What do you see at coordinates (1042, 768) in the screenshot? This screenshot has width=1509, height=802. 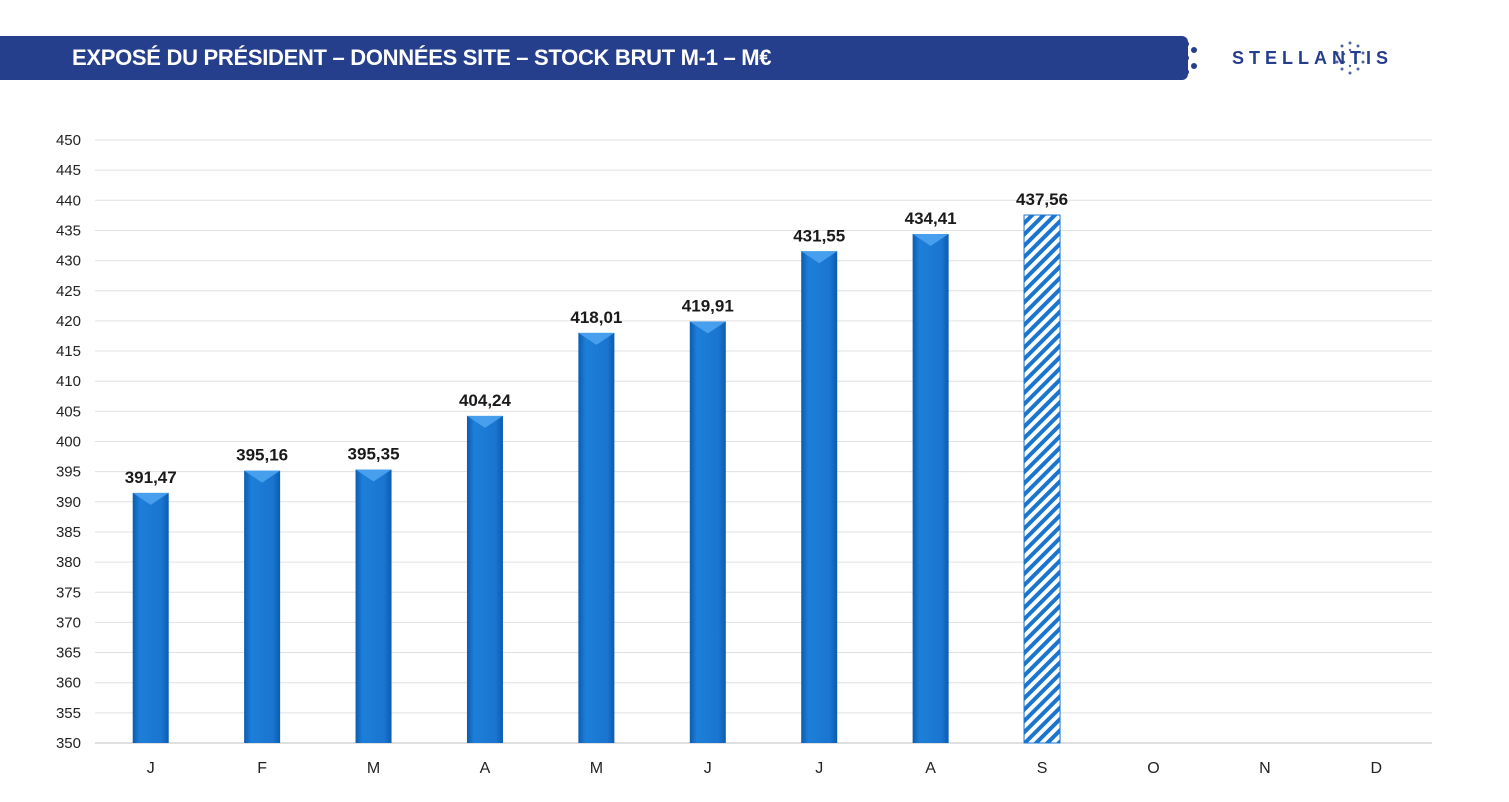 I see `x-tick-label: S` at bounding box center [1042, 768].